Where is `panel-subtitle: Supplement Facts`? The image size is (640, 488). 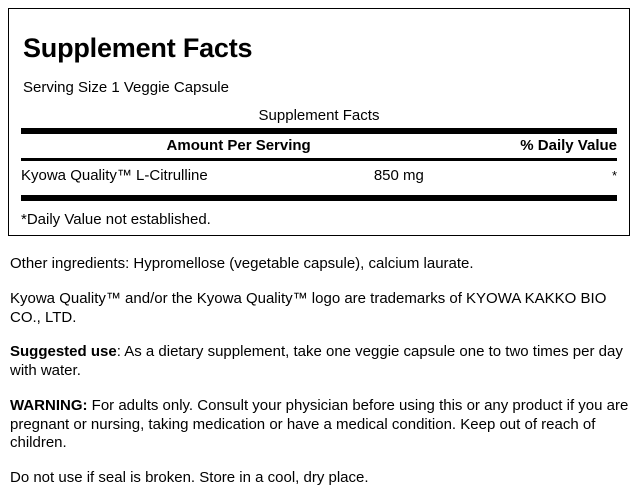
panel-subtitle: Supplement Facts is located at coordinates (319, 115).